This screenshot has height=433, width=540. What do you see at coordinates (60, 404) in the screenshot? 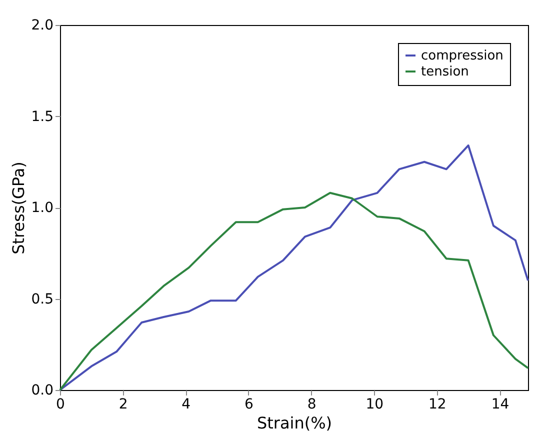
I see `x-tick-label: 0` at bounding box center [60, 404].